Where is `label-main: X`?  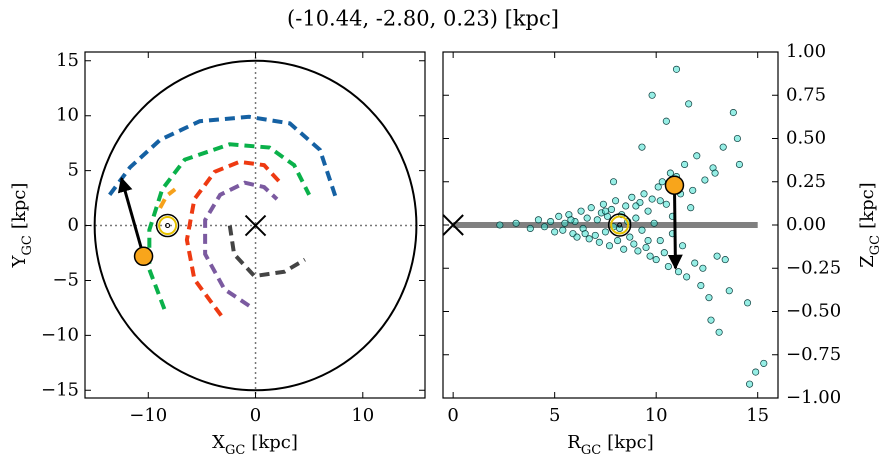
label-main: X is located at coordinates (218, 442).